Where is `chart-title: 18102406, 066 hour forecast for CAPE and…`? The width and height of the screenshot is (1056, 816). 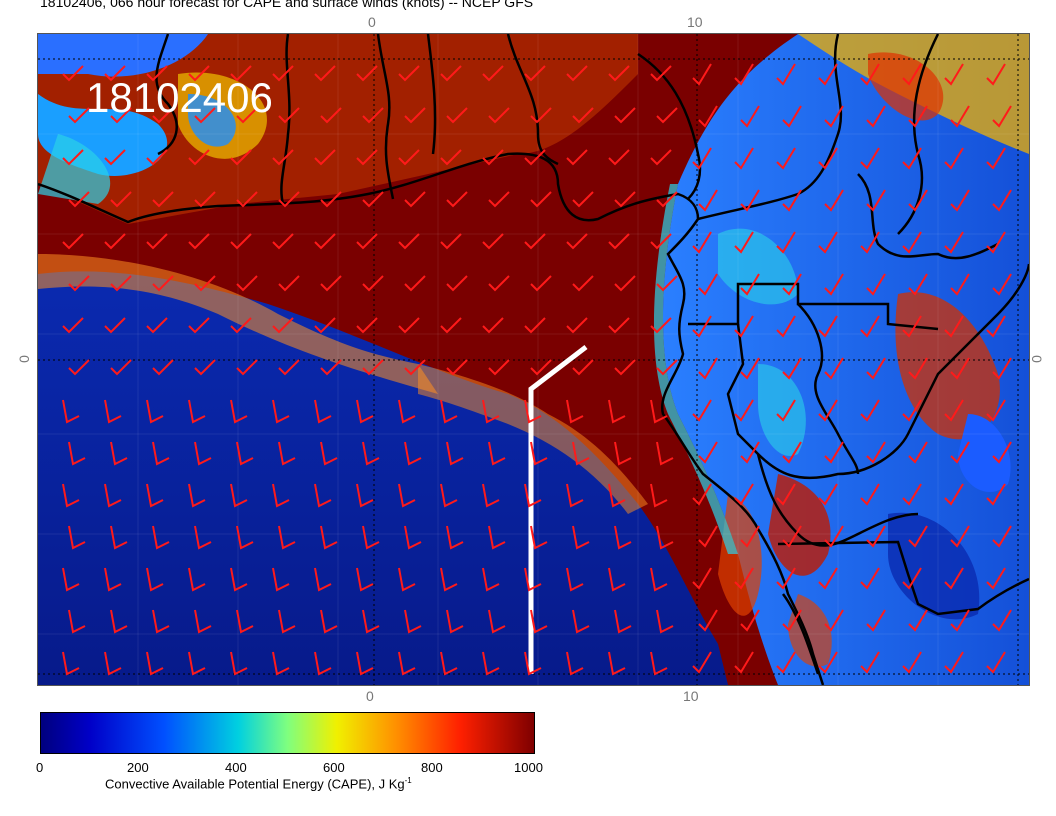 chart-title: 18102406, 066 hour forecast for CAPE and… is located at coordinates (287, 5).